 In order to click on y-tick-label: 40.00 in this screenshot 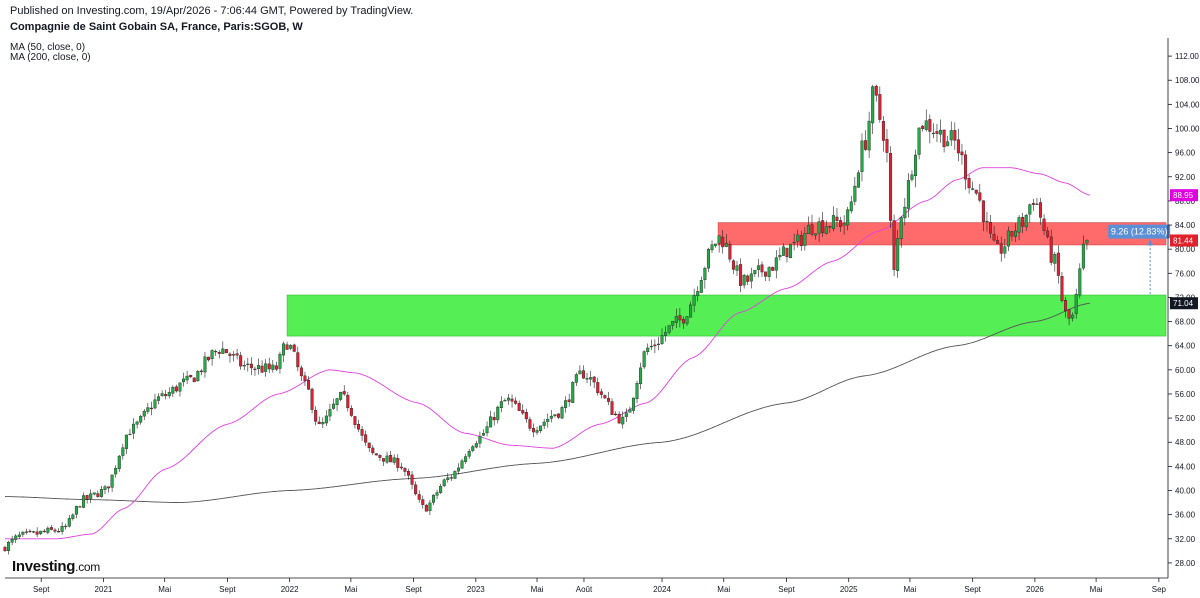, I will do `click(1185, 491)`.